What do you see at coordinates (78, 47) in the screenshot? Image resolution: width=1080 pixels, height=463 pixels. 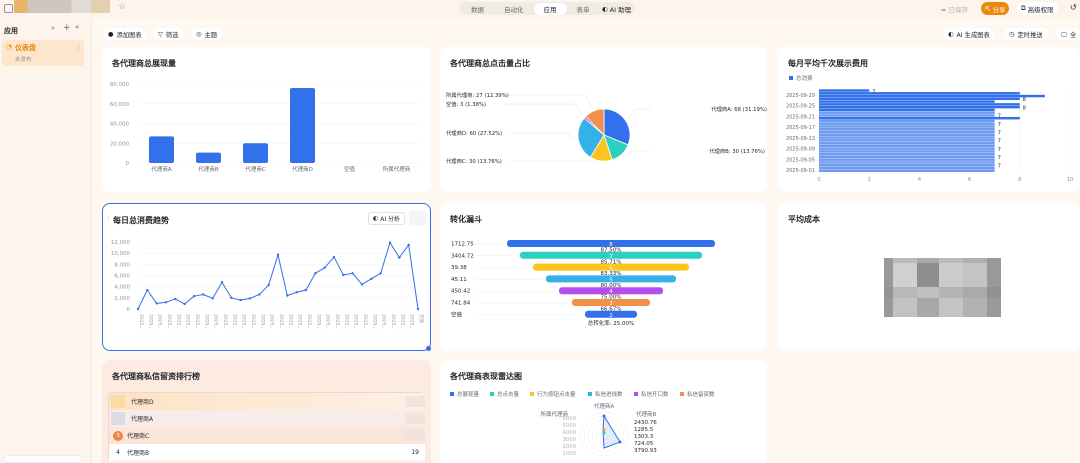 I see `more-icon: ⋮` at bounding box center [78, 47].